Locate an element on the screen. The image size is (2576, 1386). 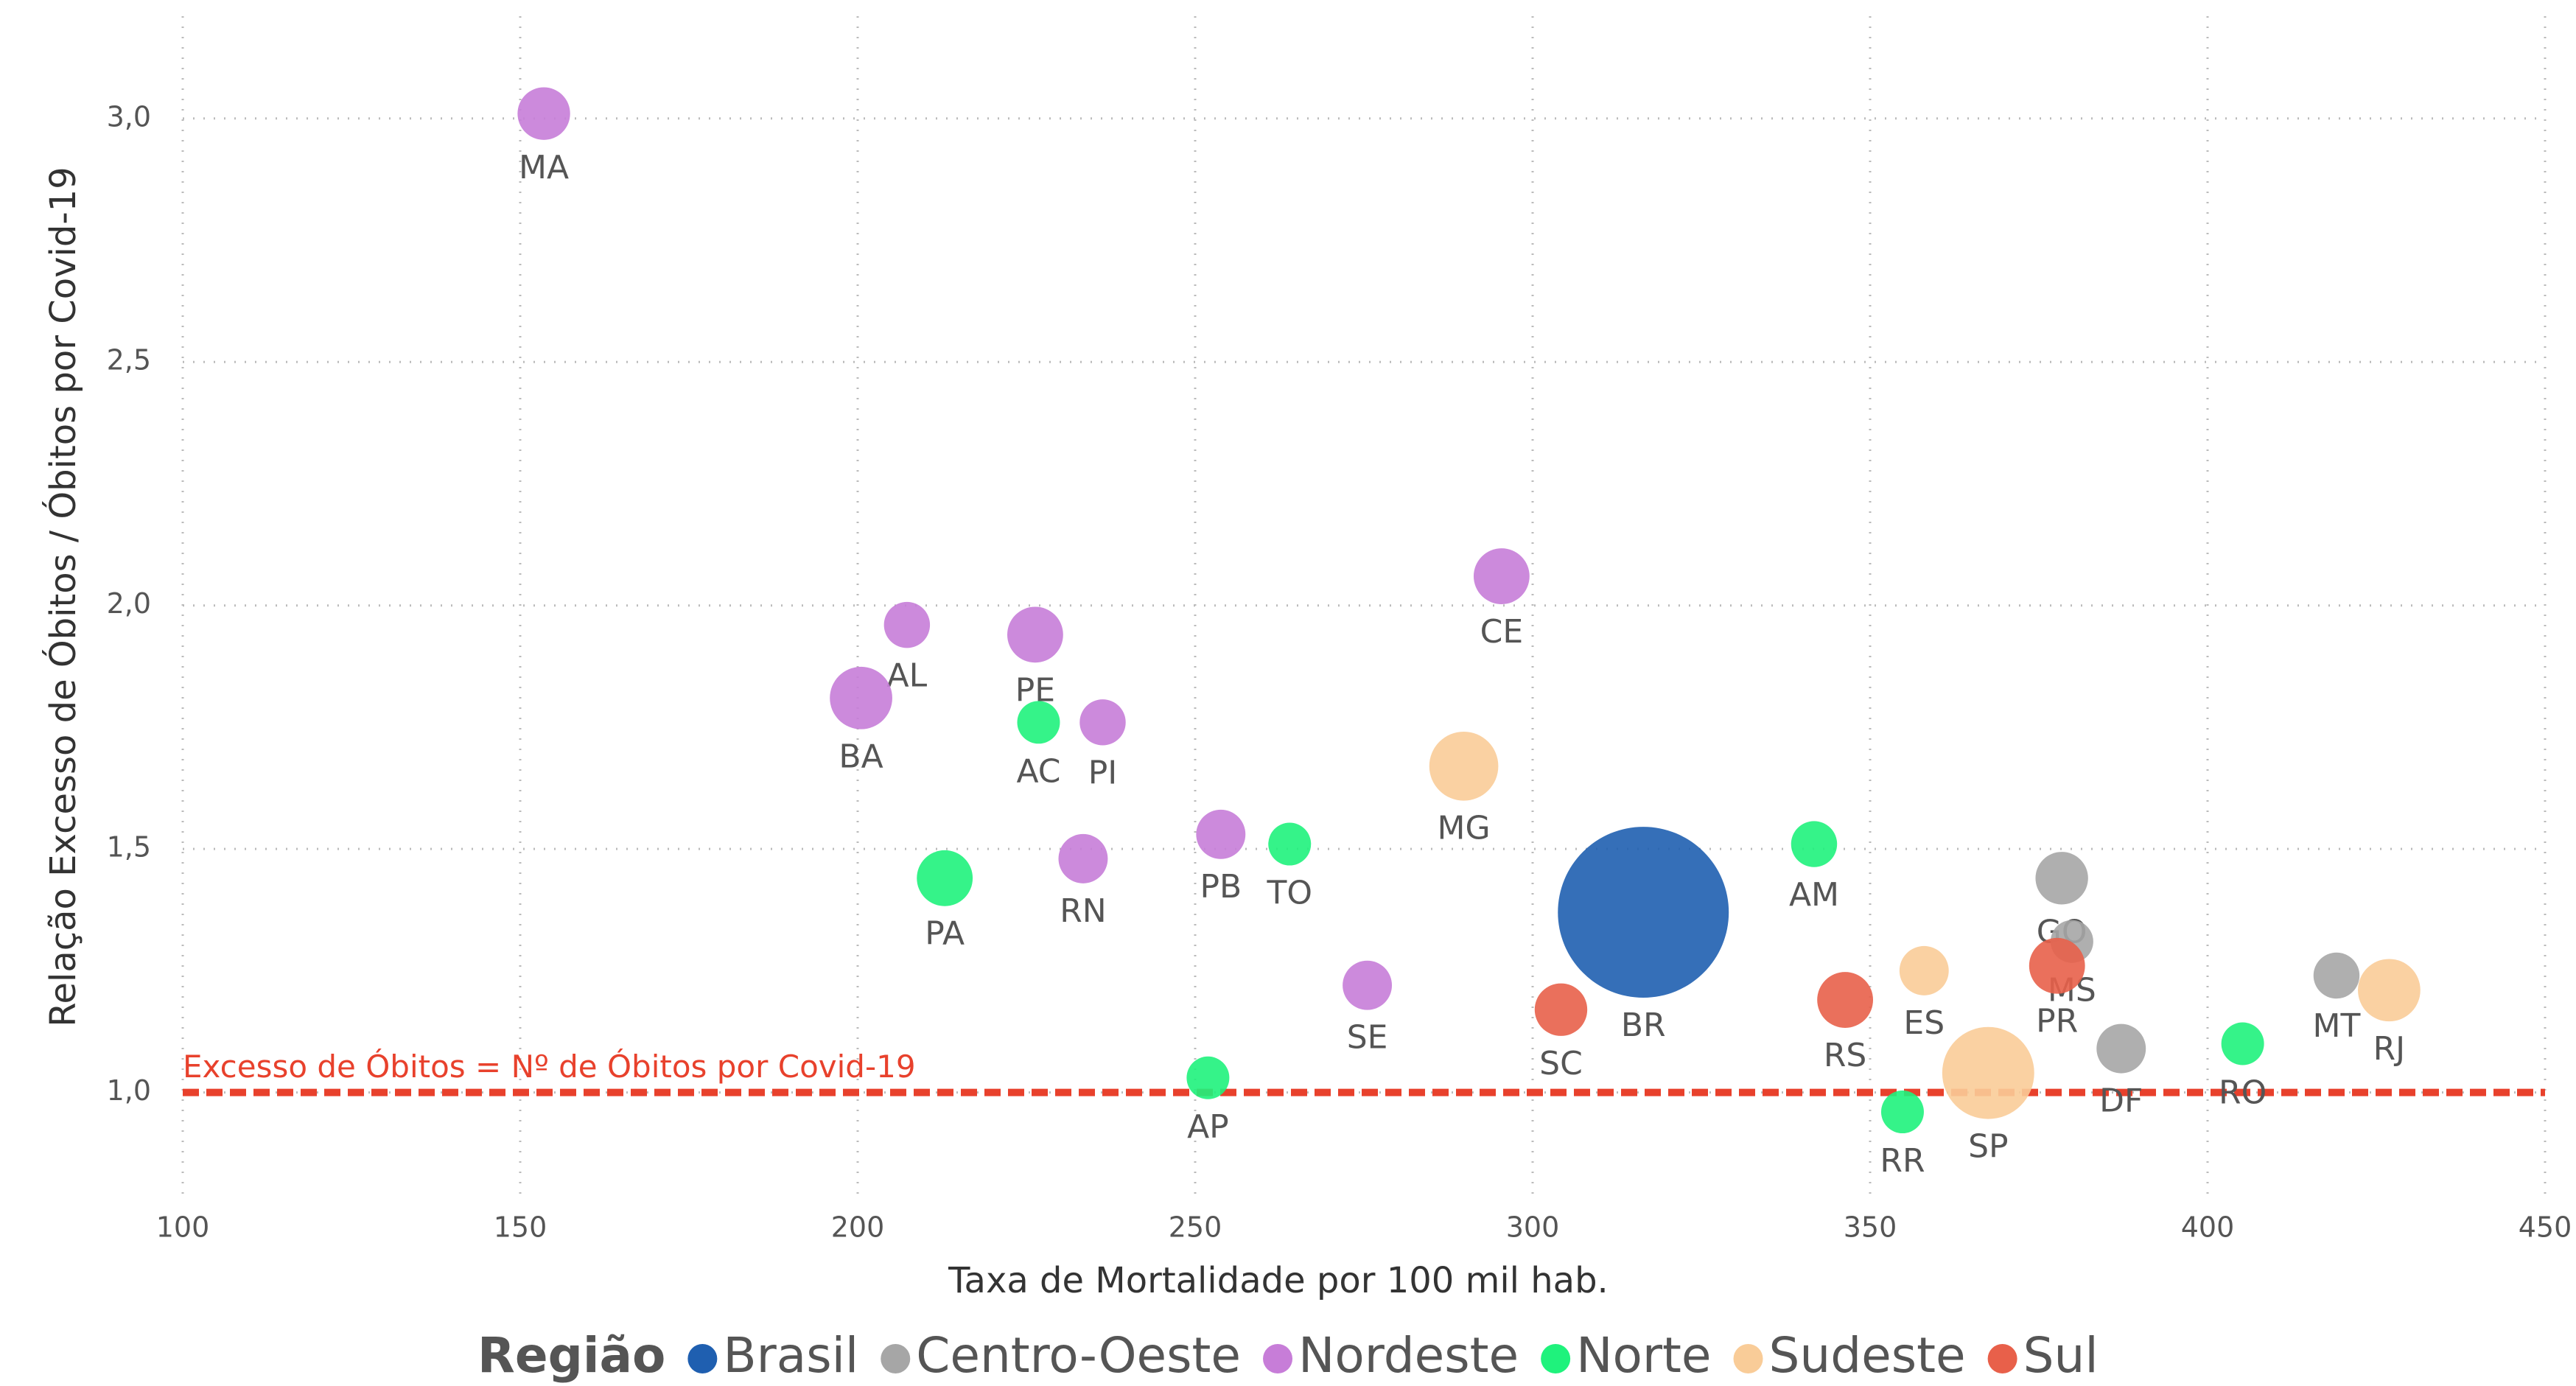
point-label: RR is located at coordinates (1902, 1161).